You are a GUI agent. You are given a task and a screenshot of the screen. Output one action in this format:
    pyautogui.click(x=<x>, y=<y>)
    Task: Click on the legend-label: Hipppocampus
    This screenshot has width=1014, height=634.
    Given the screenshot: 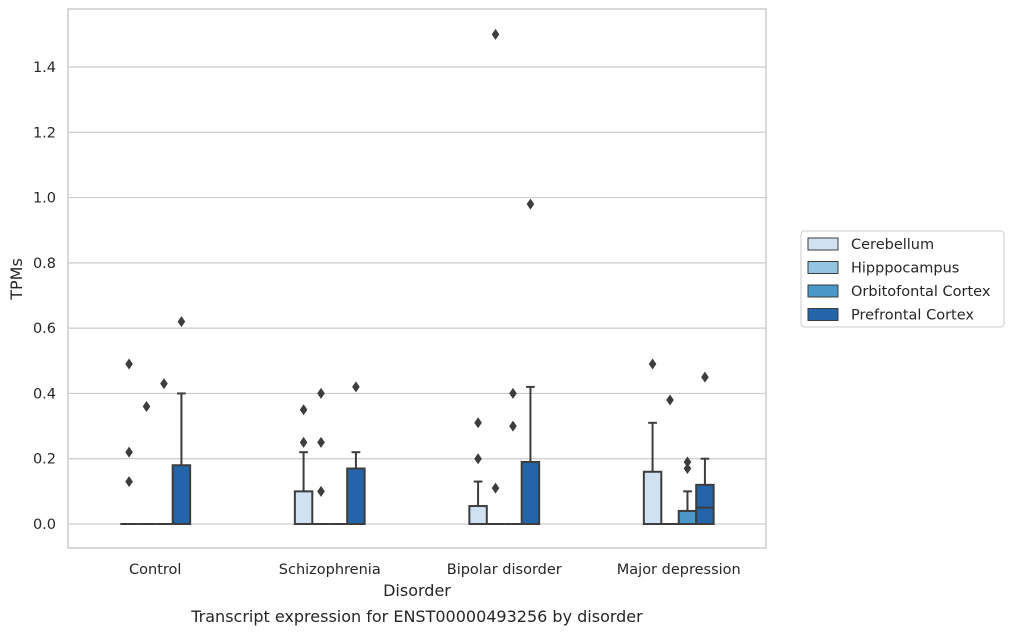 What is the action you would take?
    pyautogui.click(x=905, y=269)
    